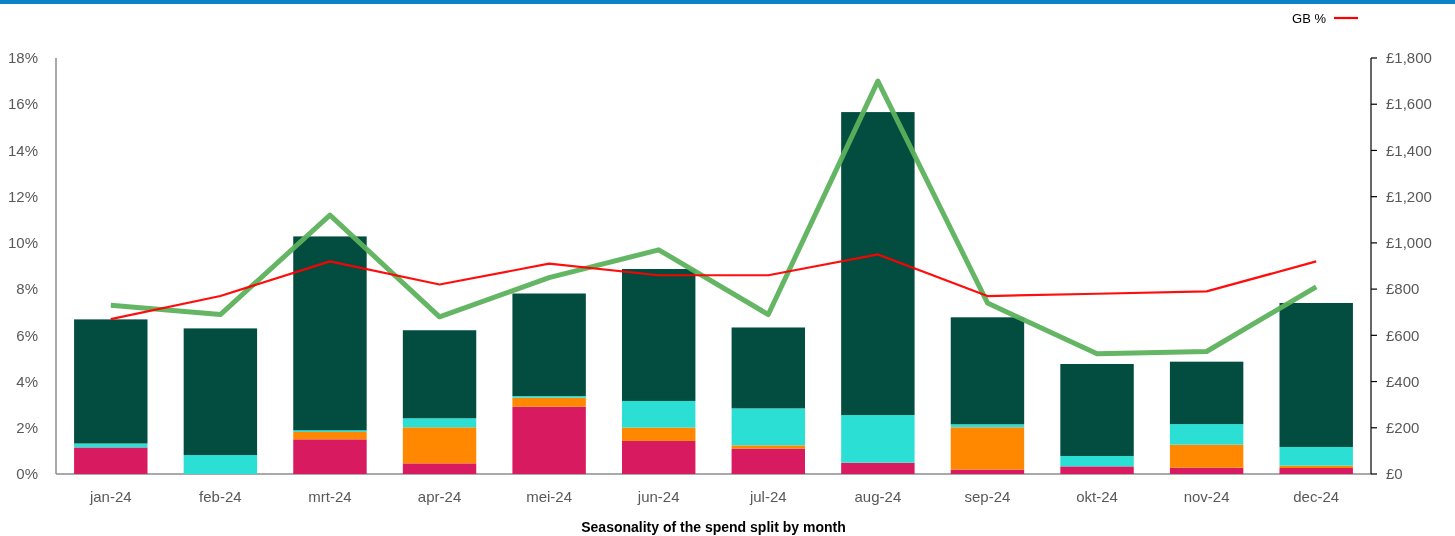  What do you see at coordinates (439, 497) in the screenshot?
I see `x-tick-label: apr-24` at bounding box center [439, 497].